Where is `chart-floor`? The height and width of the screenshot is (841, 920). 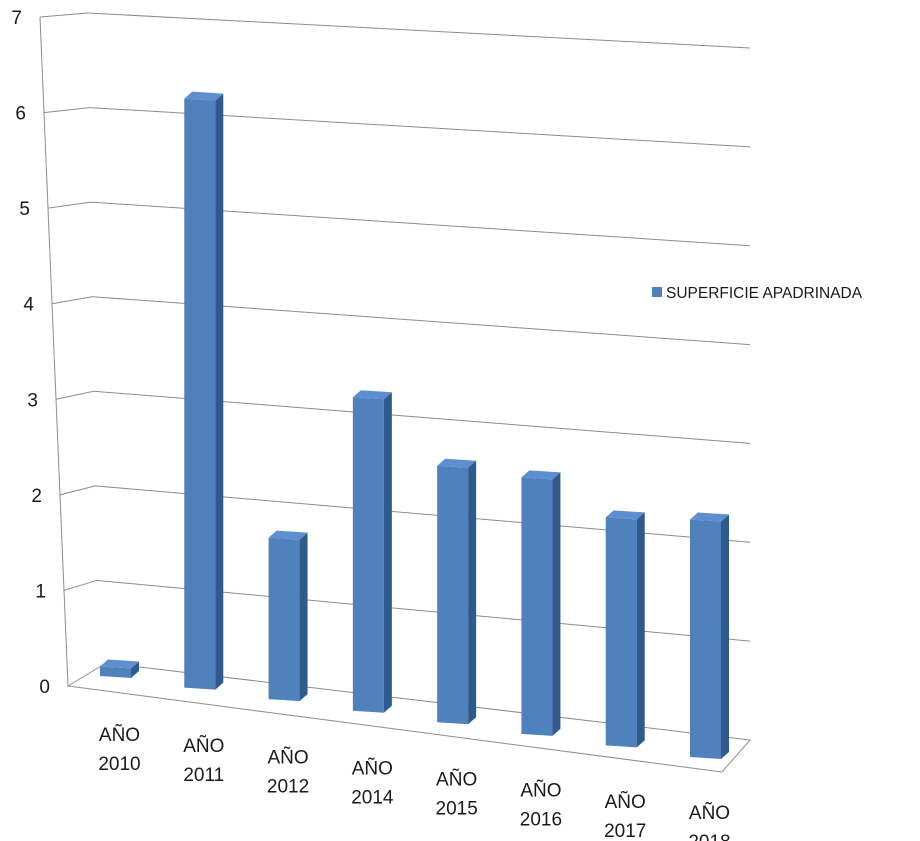
chart-floor is located at coordinates (409, 717).